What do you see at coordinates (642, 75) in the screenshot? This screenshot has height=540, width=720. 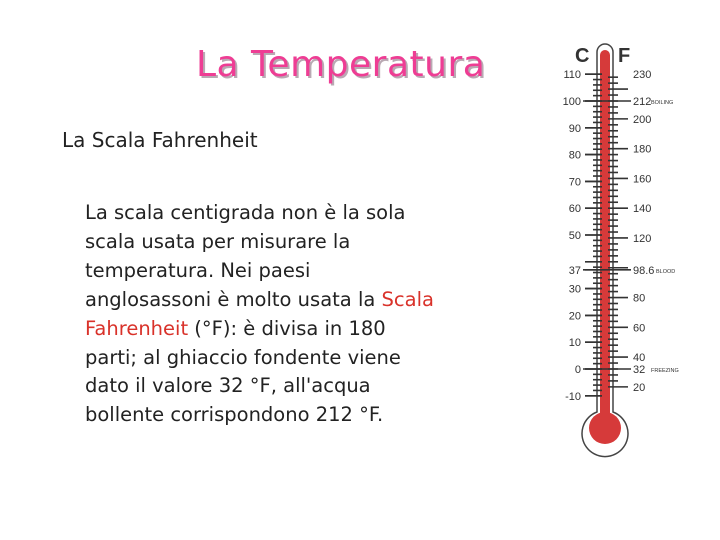 I see `fahrenheit-label: 230` at bounding box center [642, 75].